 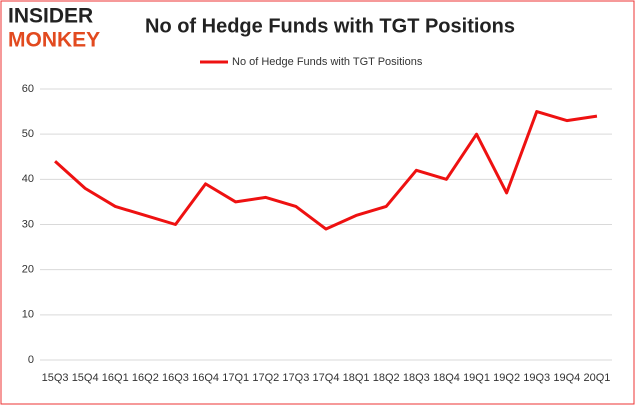 What do you see at coordinates (446, 378) in the screenshot?
I see `x-tick-label: 18Q4` at bounding box center [446, 378].